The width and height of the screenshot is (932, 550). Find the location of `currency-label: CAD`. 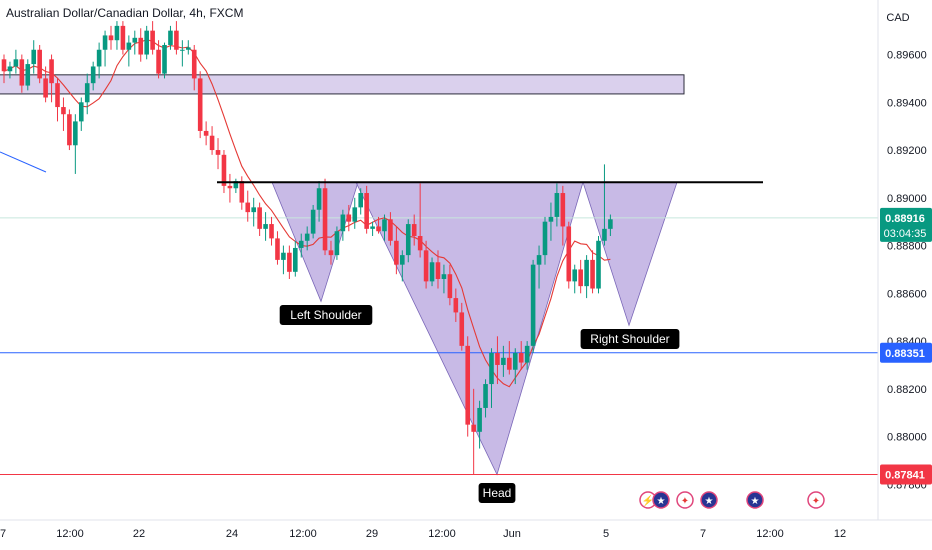

currency-label: CAD is located at coordinates (897, 18).